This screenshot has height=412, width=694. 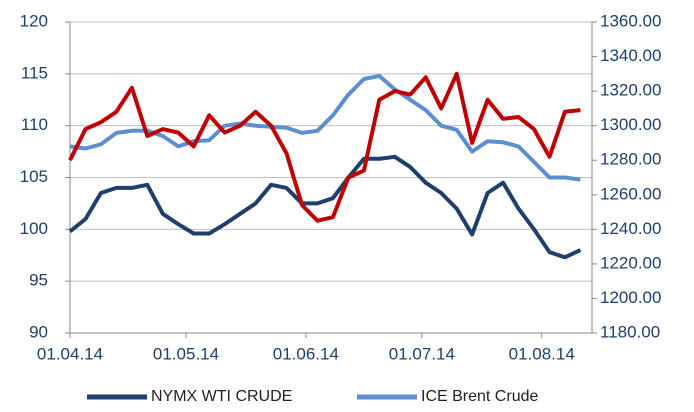 I want to click on y2-tick-label: 1360.00, so click(x=630, y=20).